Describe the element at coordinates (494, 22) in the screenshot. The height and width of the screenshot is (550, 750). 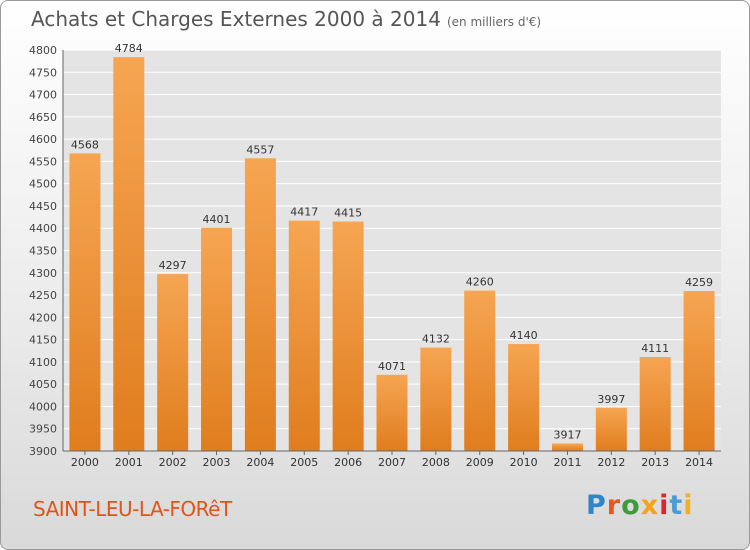
I see `chart-subtitle: (en milliers d'€)` at that location.